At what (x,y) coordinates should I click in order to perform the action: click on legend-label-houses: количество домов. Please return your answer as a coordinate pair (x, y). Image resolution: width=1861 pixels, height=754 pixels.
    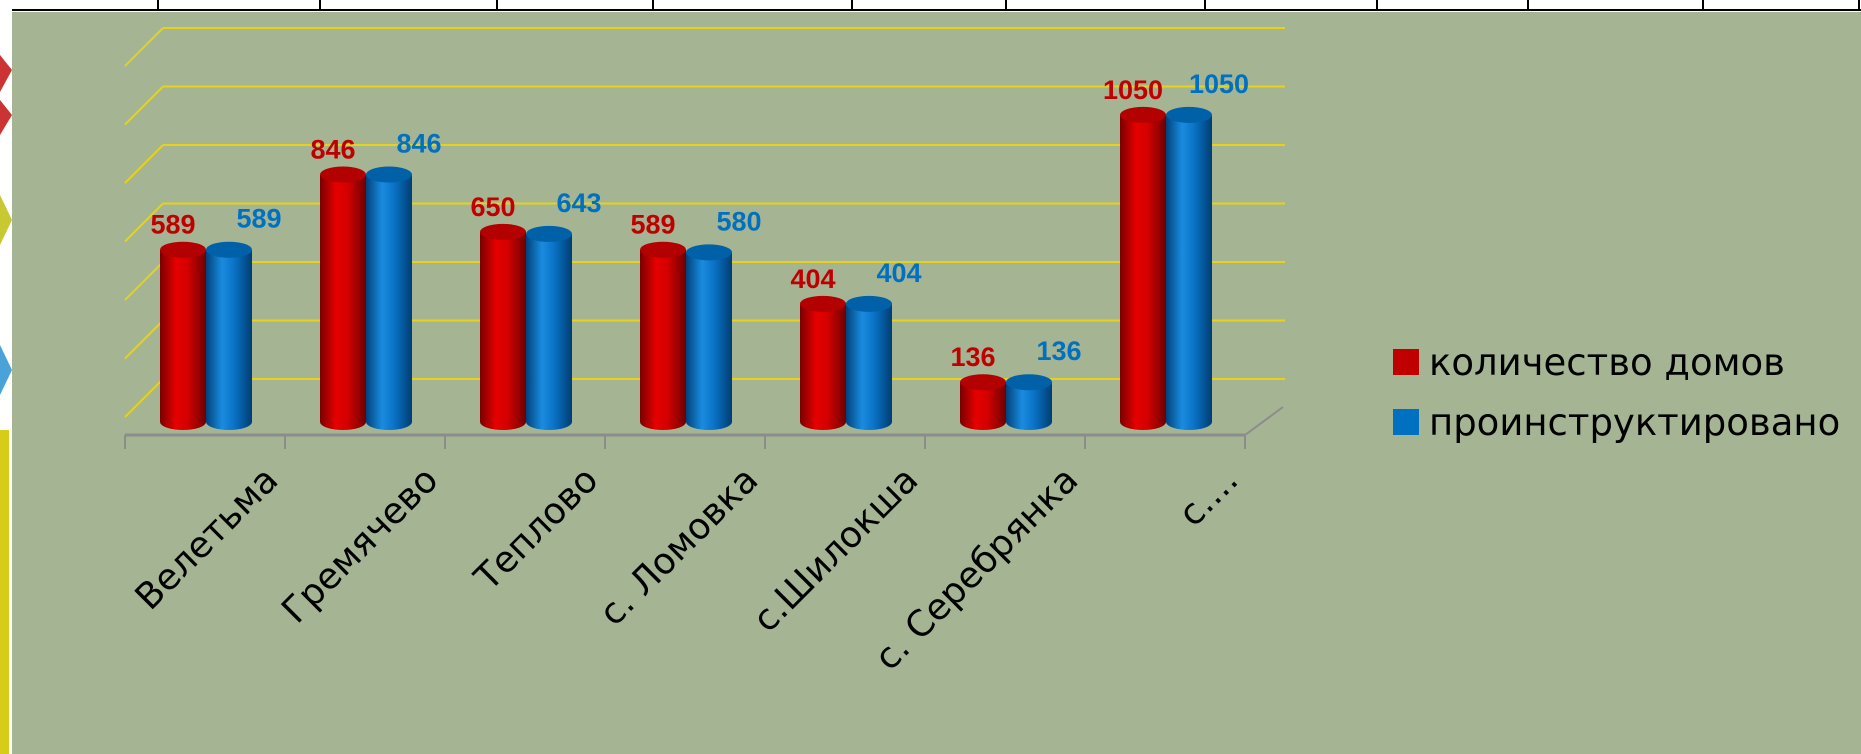
    Looking at the image, I should click on (1607, 362).